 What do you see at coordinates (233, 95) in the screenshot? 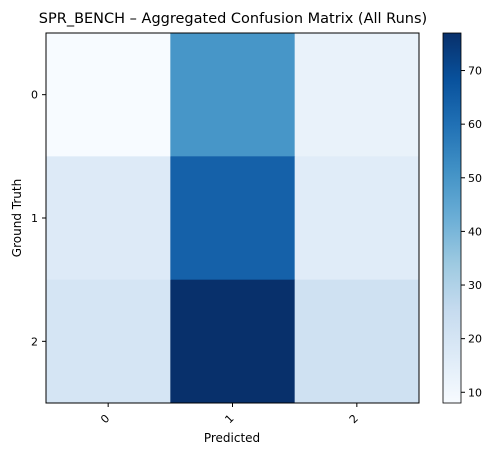
I see `heatmap-cell-r0-c1` at bounding box center [233, 95].